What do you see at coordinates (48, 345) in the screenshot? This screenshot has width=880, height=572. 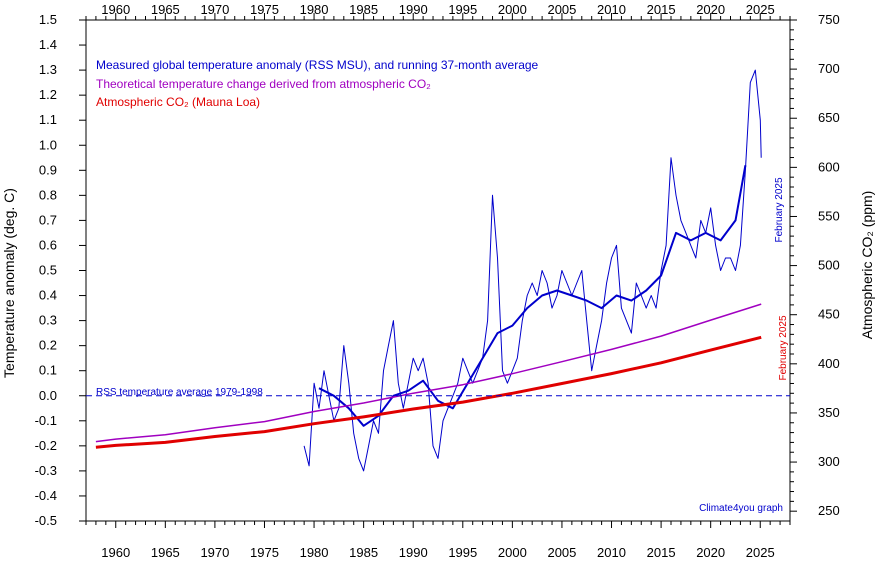 I see `y-left-tick-label: 0.2` at bounding box center [48, 345].